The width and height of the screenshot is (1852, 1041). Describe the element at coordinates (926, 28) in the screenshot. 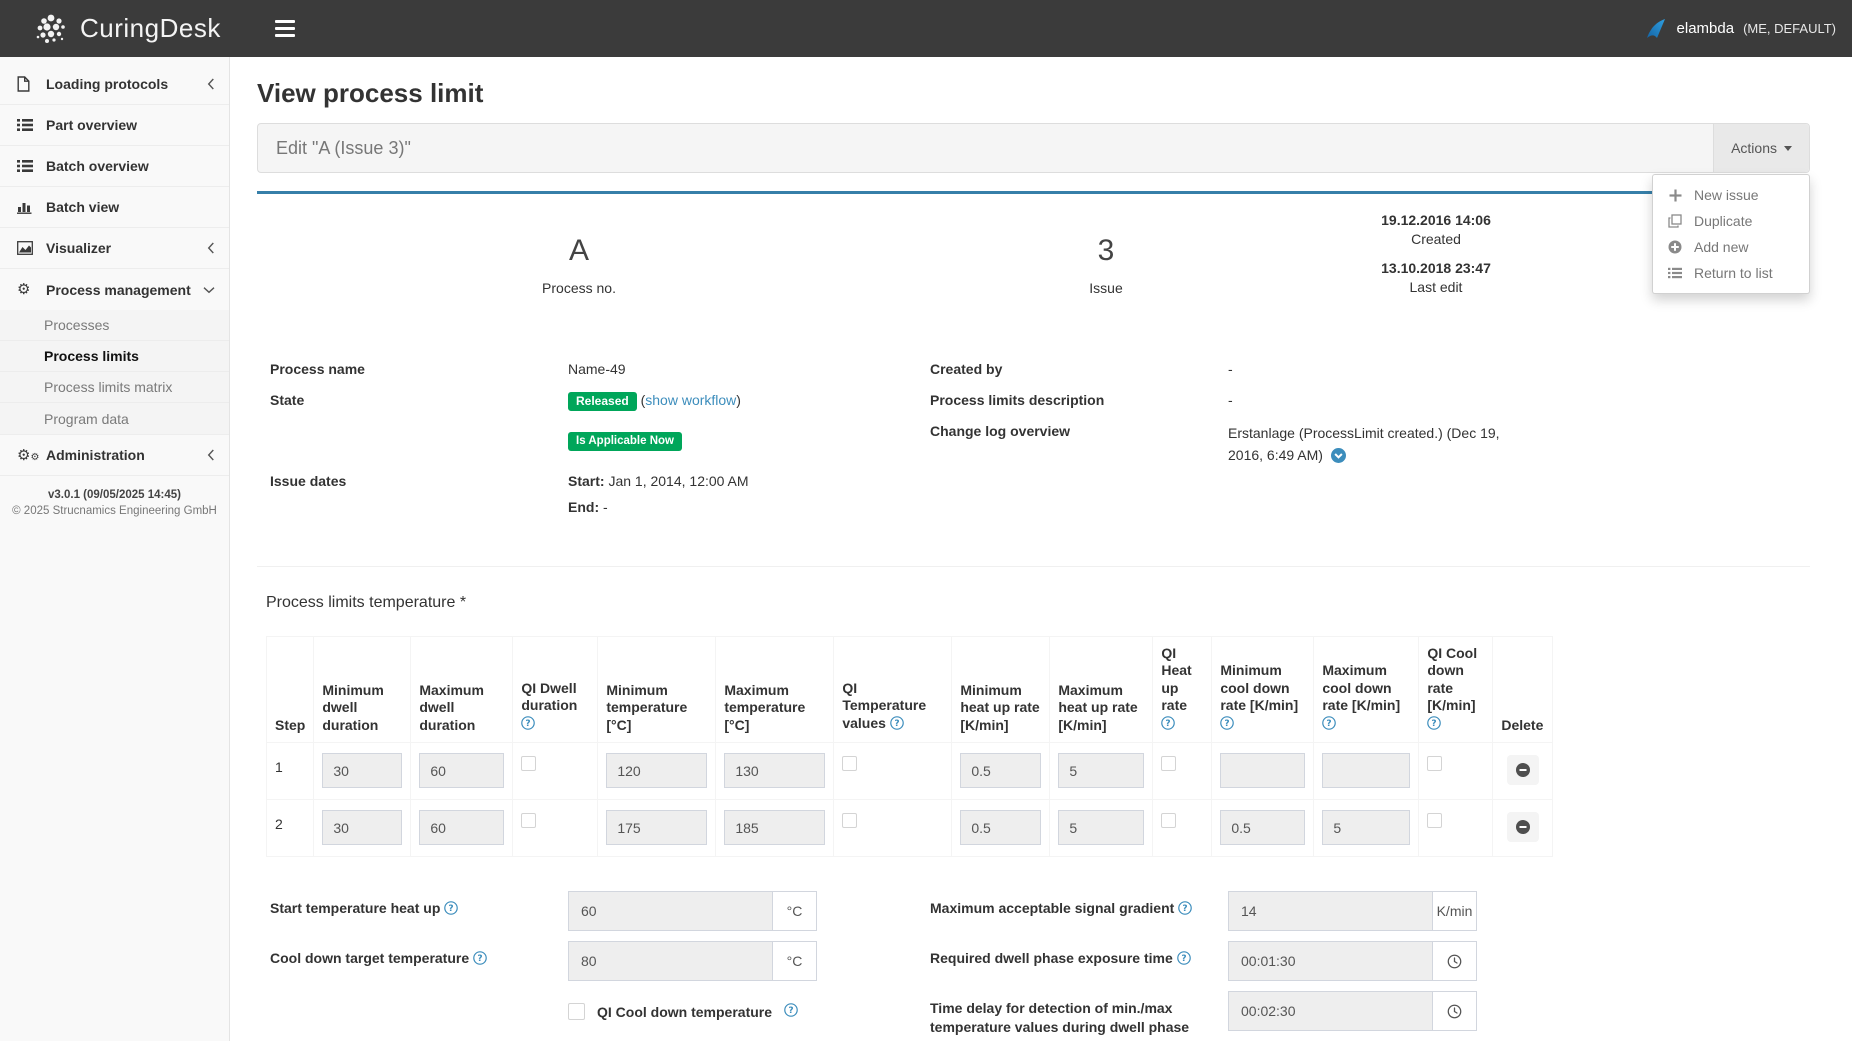

I see `topbar: CuringDesk elambda (ME, DEFAULT)` at that location.